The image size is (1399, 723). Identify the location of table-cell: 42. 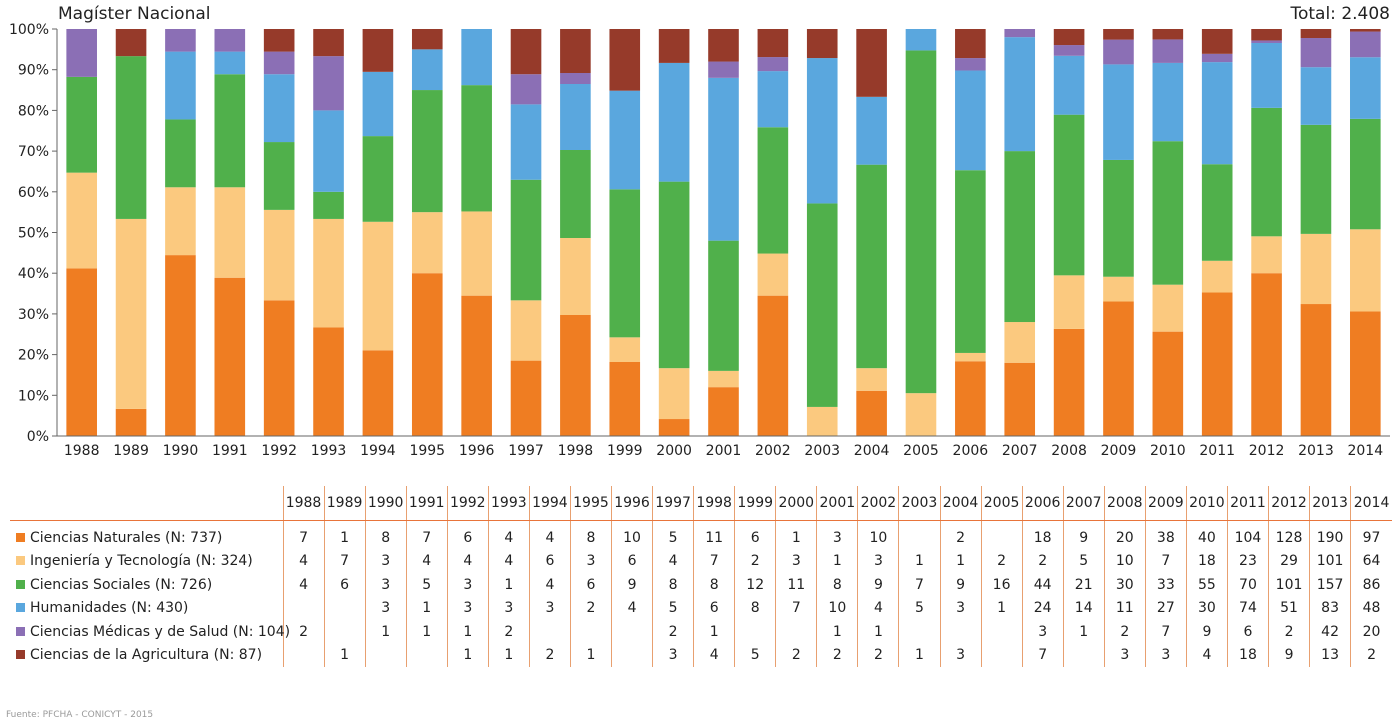
(1330, 632).